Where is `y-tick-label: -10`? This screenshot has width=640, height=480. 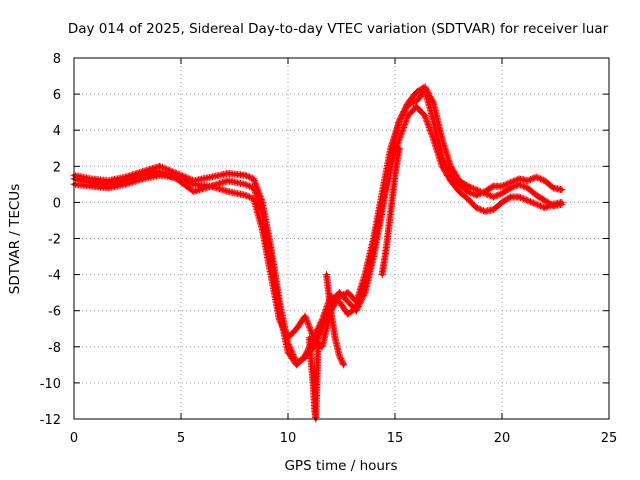 y-tick-label: -10 is located at coordinates (50, 384).